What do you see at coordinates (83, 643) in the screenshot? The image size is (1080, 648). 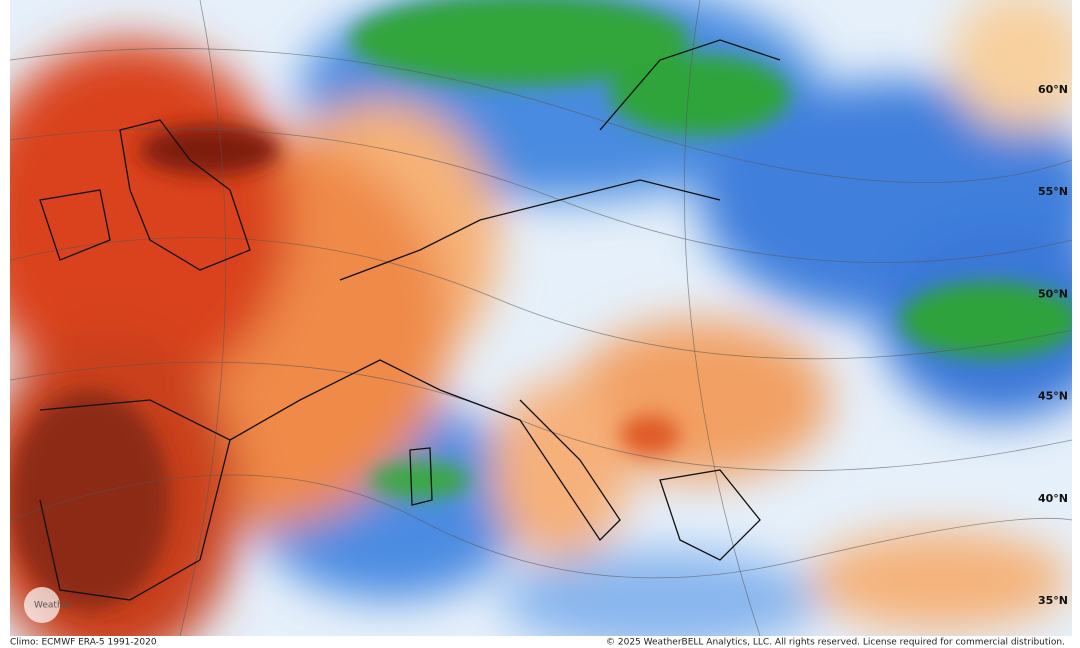 I see `footer-left: Climo: ECMWF ERA-5 1991-2020` at bounding box center [83, 643].